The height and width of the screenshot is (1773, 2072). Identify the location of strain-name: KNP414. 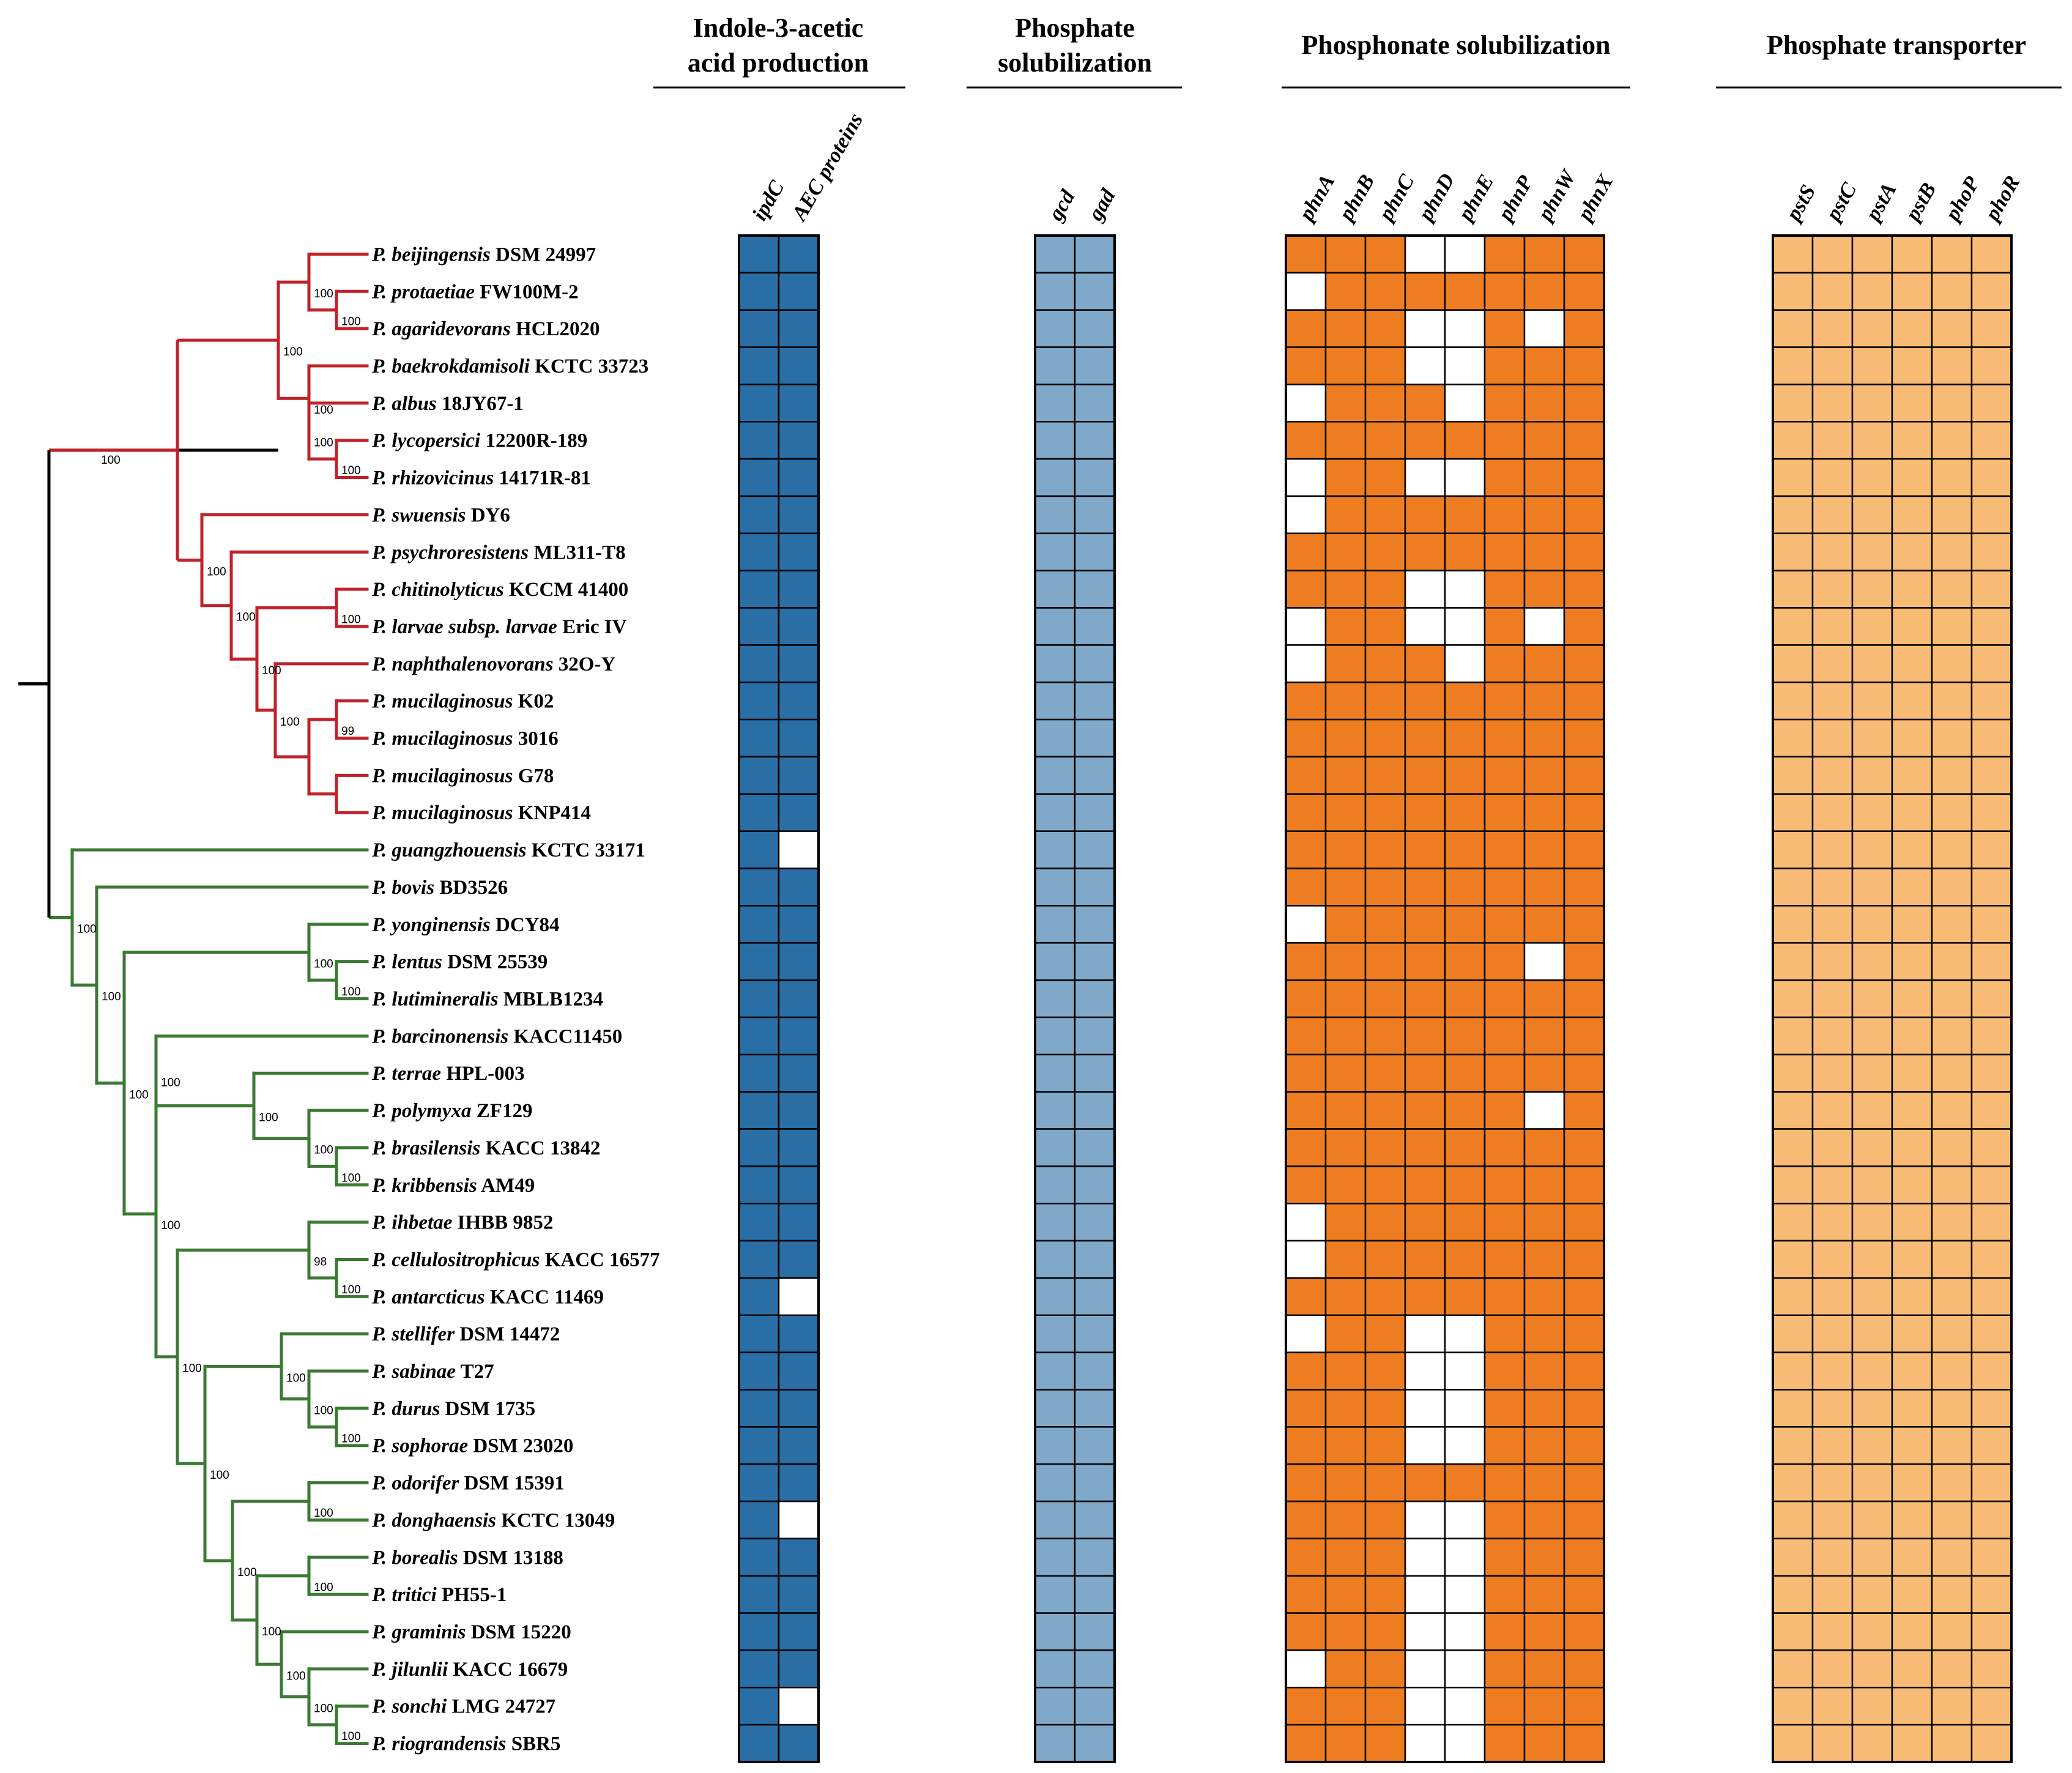
(552, 813).